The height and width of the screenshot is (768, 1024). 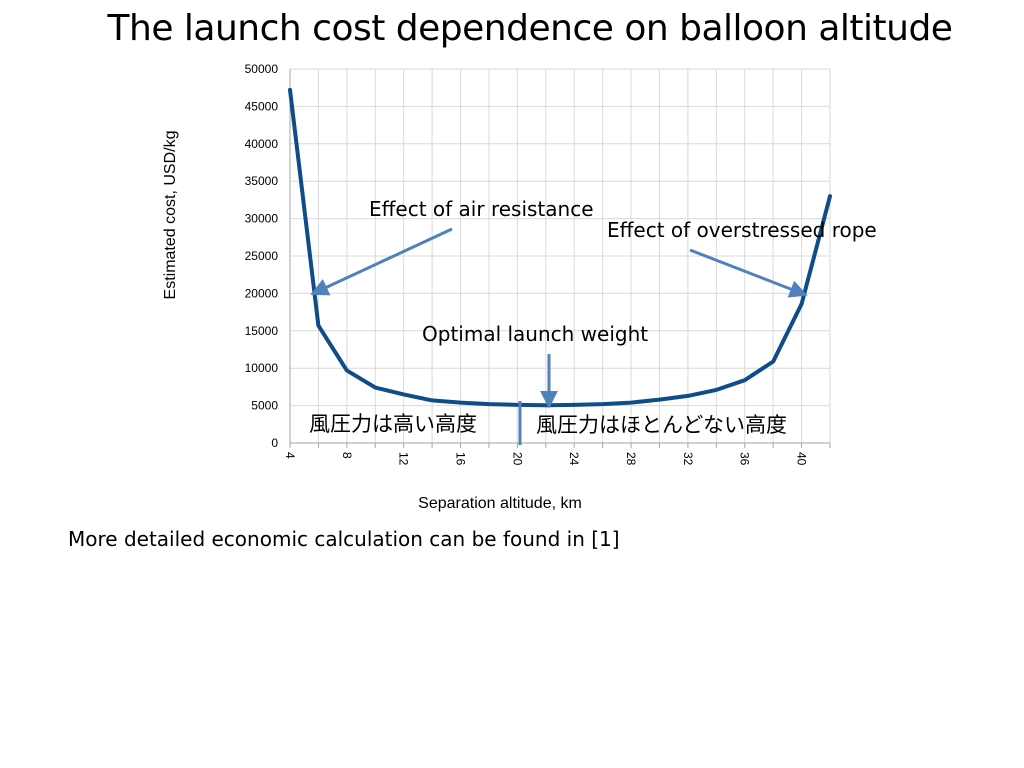 What do you see at coordinates (381, 261) in the screenshot?
I see `air-resistance-arrow` at bounding box center [381, 261].